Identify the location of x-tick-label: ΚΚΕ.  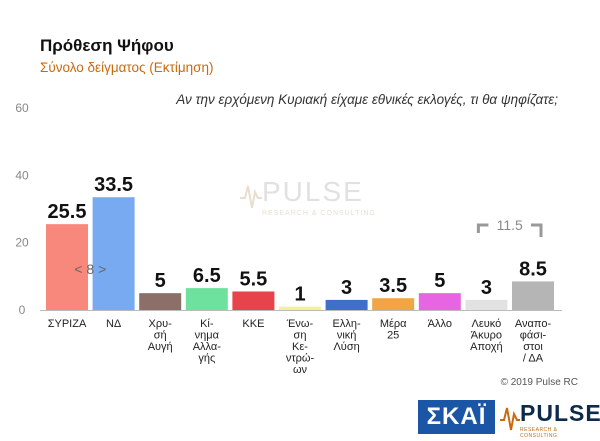
(253, 324).